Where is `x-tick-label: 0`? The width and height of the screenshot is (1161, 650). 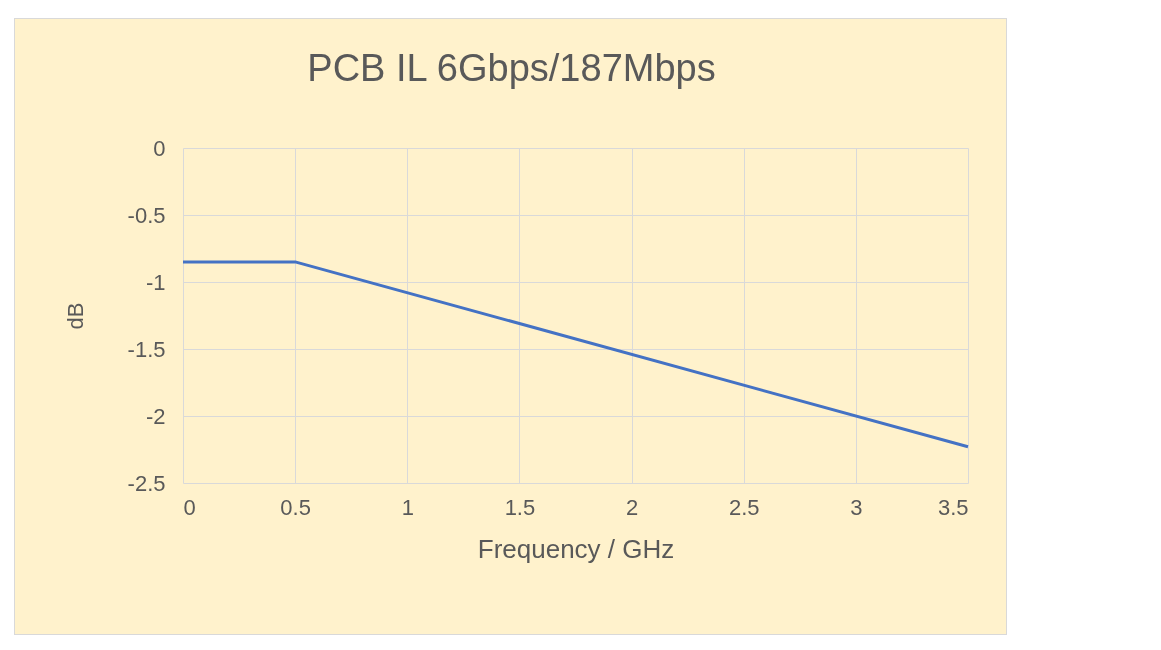 x-tick-label: 0 is located at coordinates (189, 507).